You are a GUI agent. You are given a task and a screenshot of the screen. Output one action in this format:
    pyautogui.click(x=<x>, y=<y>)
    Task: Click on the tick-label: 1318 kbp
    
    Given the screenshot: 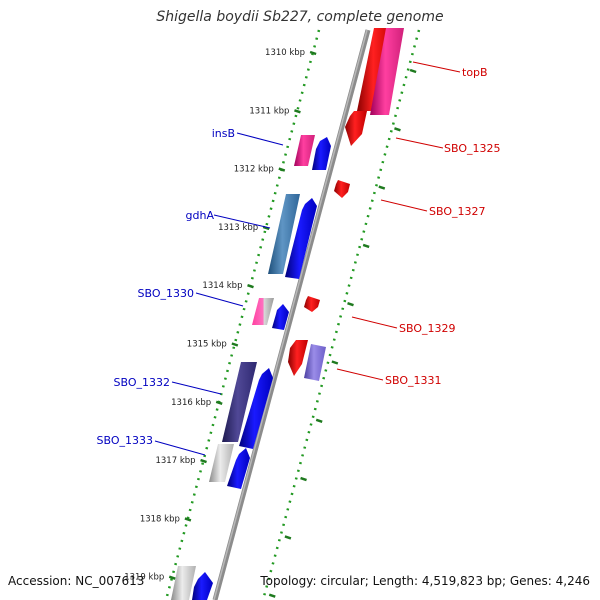 What is the action you would take?
    pyautogui.click(x=160, y=519)
    